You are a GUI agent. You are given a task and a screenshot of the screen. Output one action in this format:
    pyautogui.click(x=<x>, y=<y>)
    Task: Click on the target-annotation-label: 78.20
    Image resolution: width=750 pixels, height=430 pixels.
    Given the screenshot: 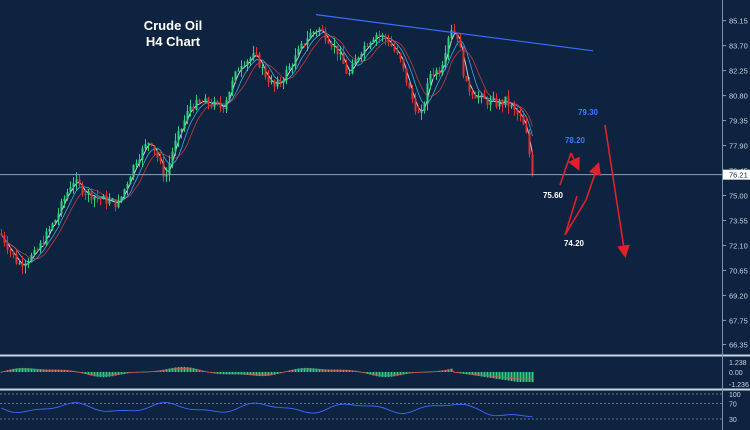 What is the action you would take?
    pyautogui.click(x=575, y=140)
    